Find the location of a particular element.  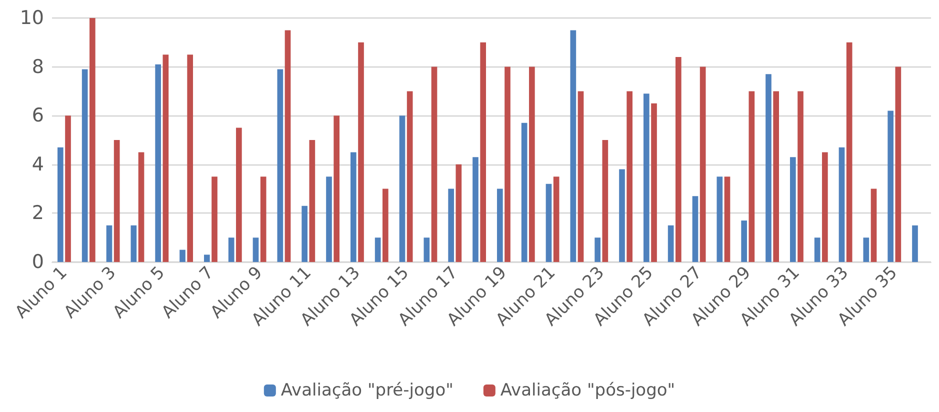

y-tick-label: 4 is located at coordinates (38, 164).